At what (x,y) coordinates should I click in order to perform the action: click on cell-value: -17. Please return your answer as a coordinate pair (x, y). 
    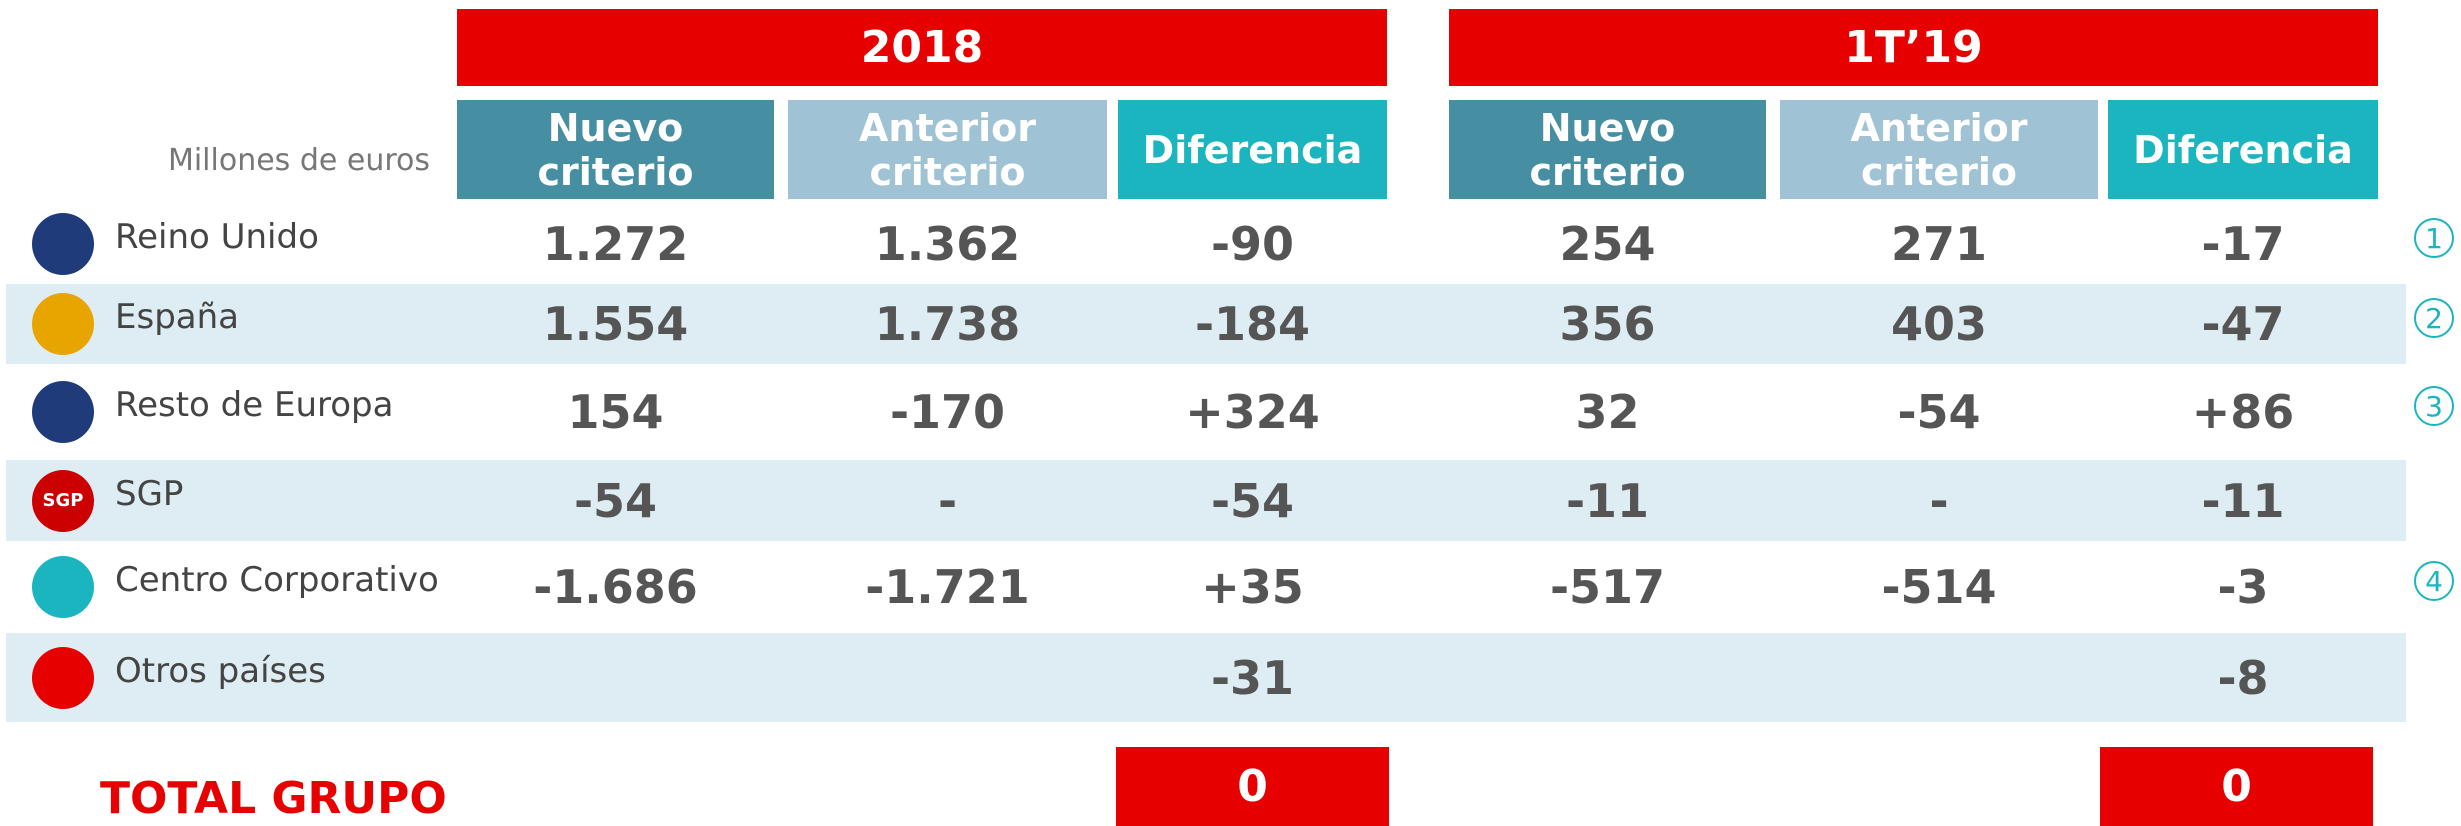
    Looking at the image, I should click on (2243, 244).